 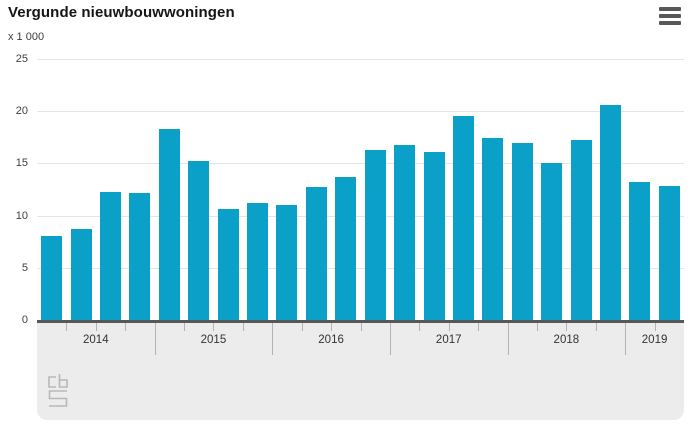 I want to click on cbs-logo, so click(x=58, y=390).